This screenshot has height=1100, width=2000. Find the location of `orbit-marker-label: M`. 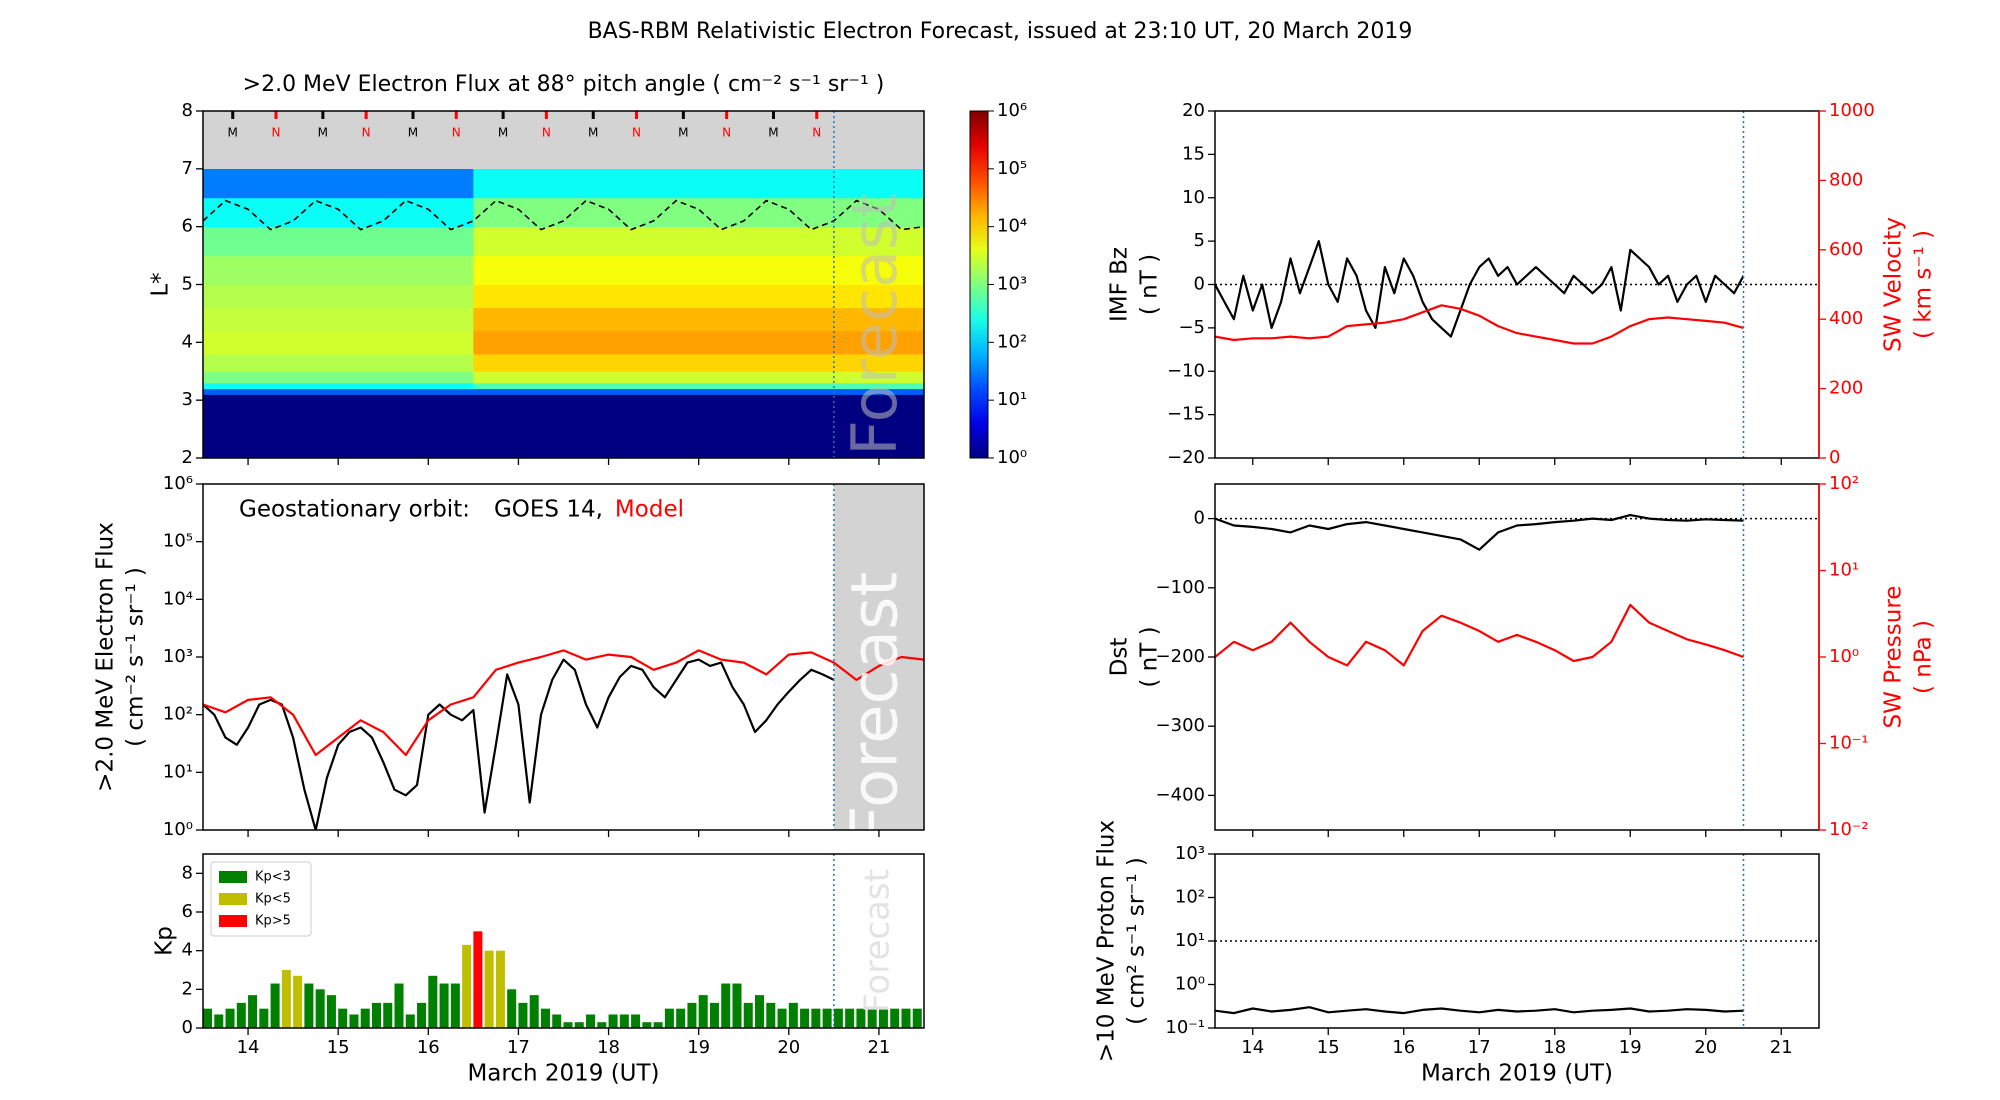

orbit-marker-label: M is located at coordinates (503, 133).